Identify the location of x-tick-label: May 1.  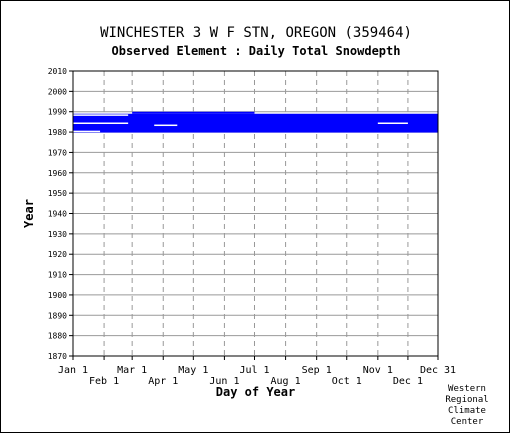
(193, 370).